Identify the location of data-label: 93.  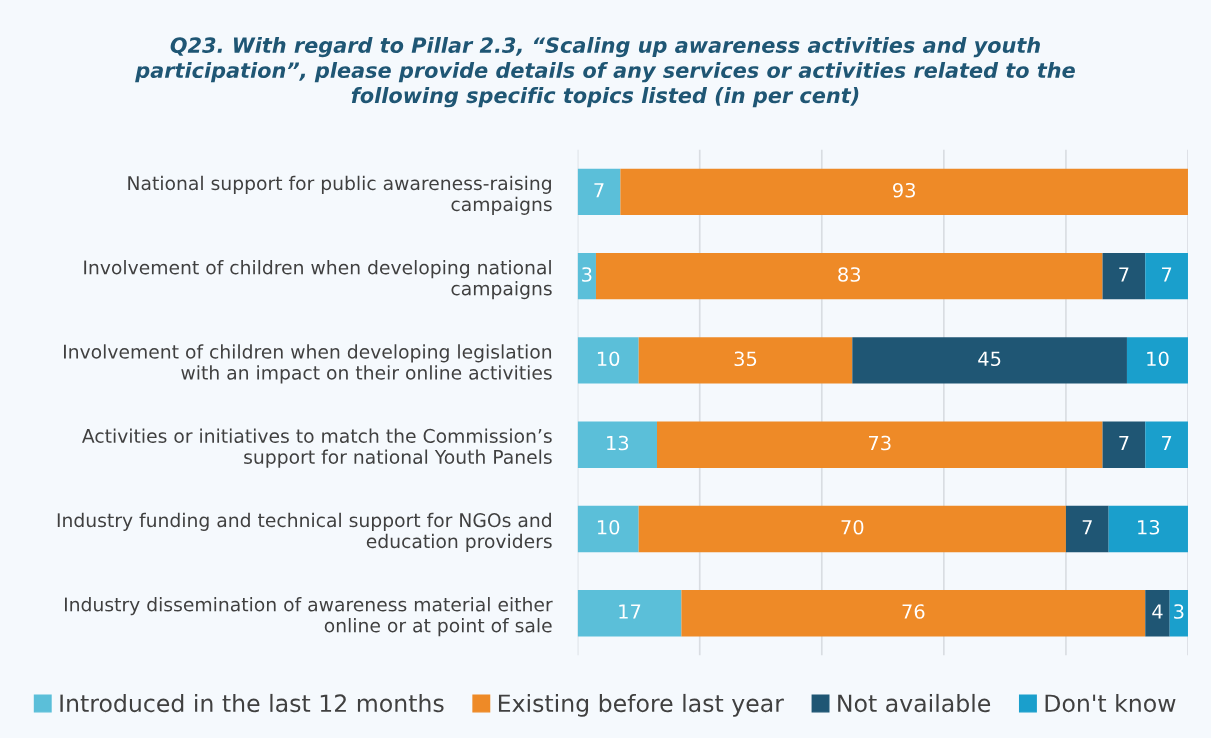
(904, 190).